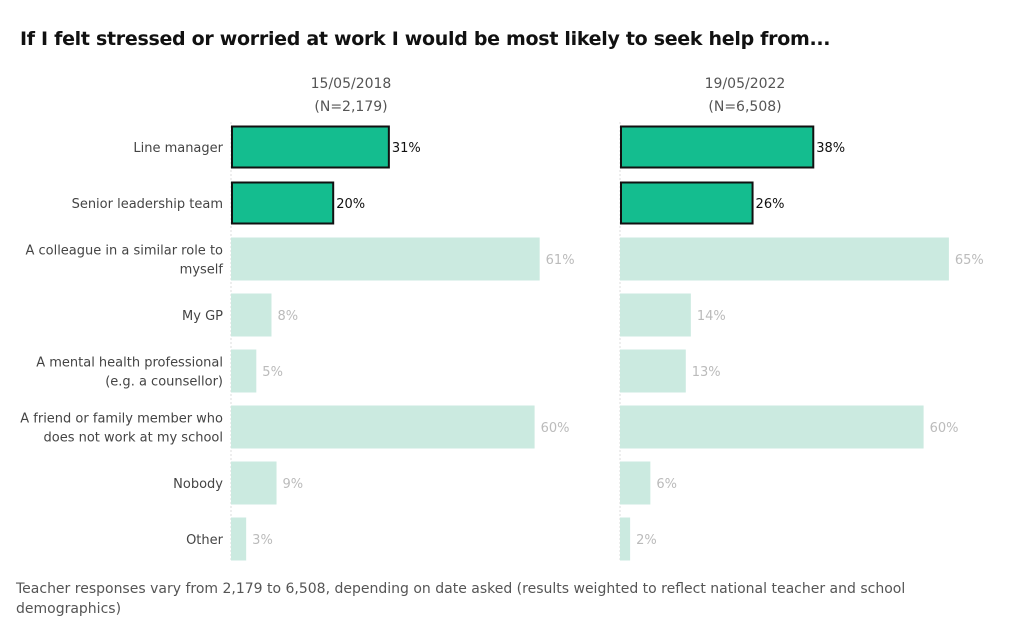 The width and height of the screenshot is (1024, 640). What do you see at coordinates (121, 419) in the screenshot?
I see `category-label-5-0: A friend or family member who` at bounding box center [121, 419].